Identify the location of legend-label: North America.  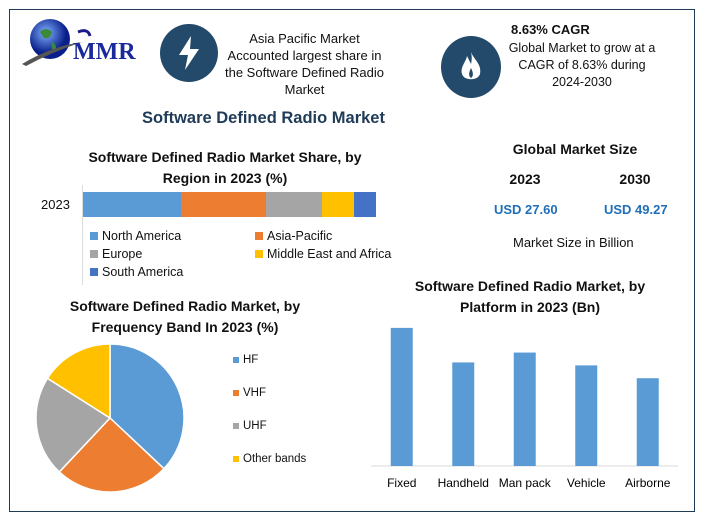
(142, 236).